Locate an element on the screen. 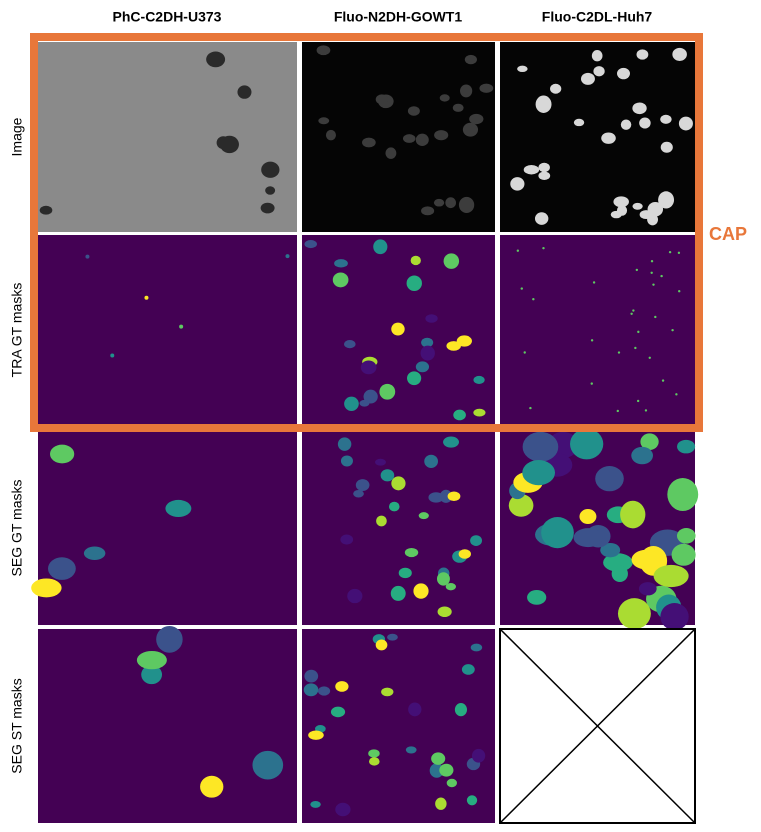 The height and width of the screenshot is (832, 761). cap-label: CAP is located at coordinates (728, 234).